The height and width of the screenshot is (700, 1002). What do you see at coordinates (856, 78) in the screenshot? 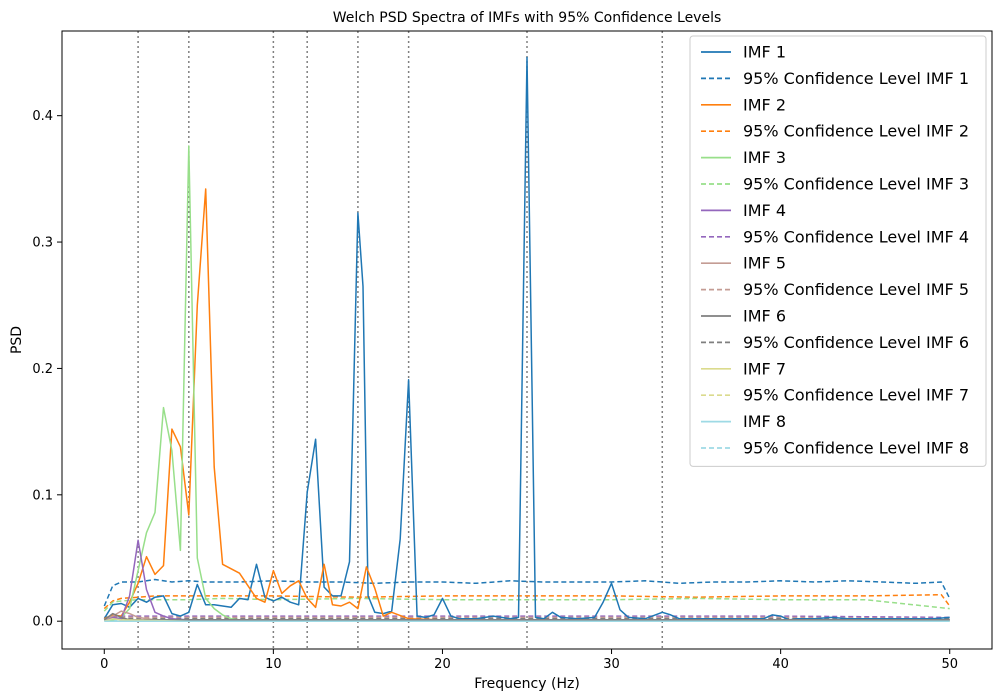
I see `legend-label: 95% Confidence Level IMF 1` at bounding box center [856, 78].